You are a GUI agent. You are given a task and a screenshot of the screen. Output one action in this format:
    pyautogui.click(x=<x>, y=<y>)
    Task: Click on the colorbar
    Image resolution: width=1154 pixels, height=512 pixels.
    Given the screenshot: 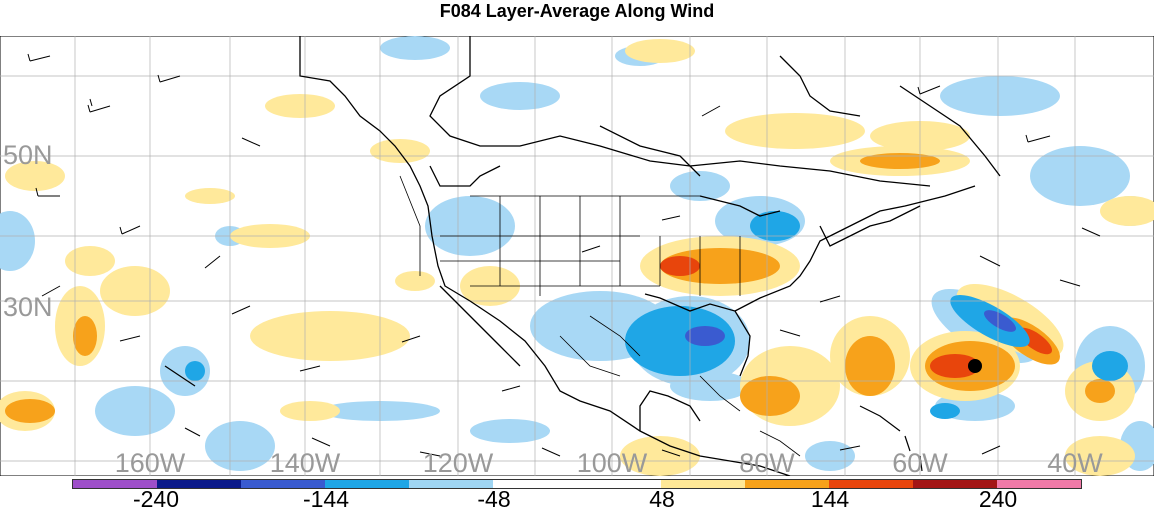 What is the action you would take?
    pyautogui.click(x=577, y=484)
    